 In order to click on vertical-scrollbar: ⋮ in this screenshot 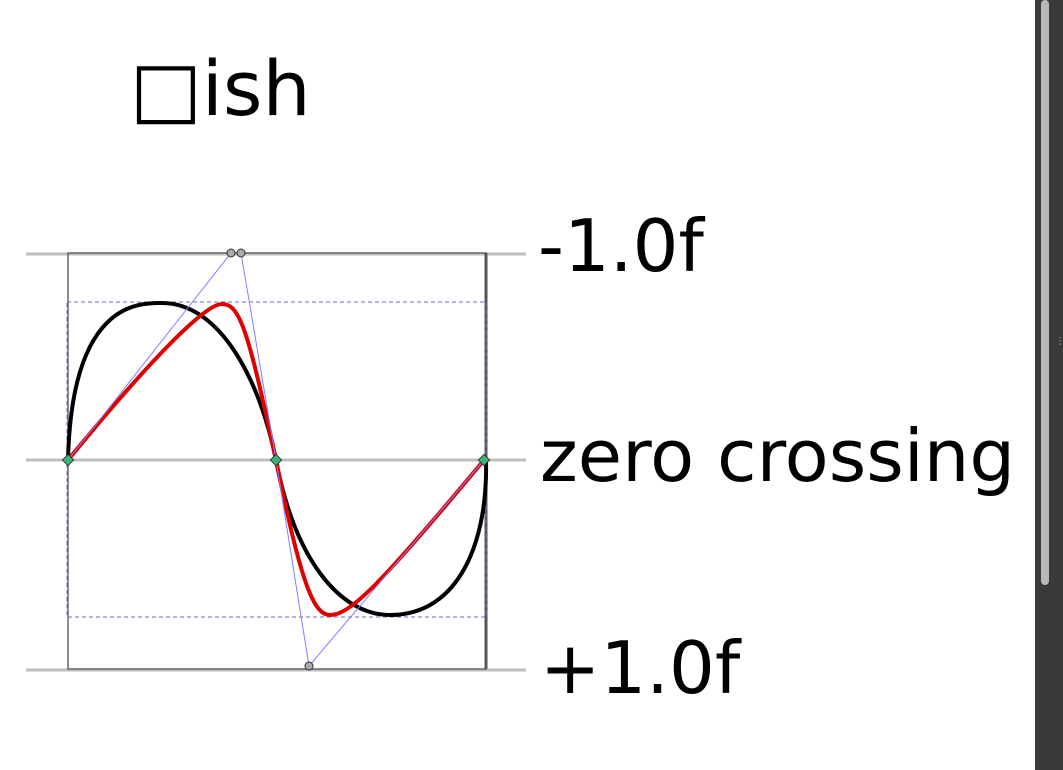, I will do `click(1049, 385)`.